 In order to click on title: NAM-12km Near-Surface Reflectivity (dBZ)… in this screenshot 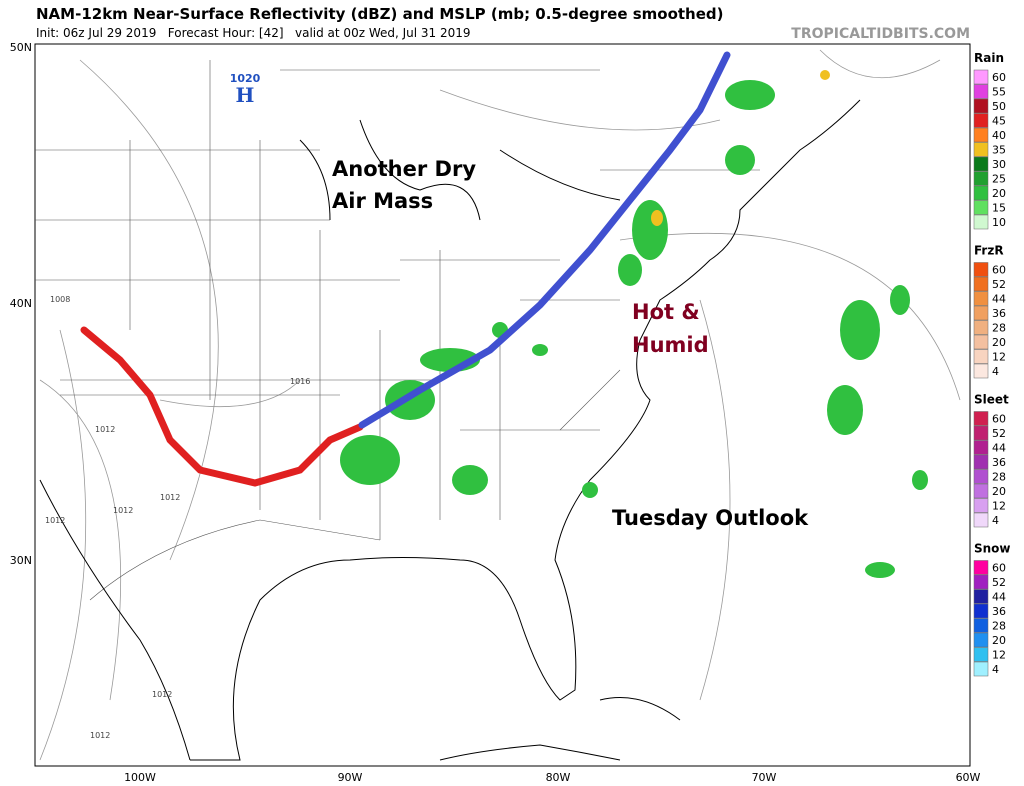, I will do `click(380, 14)`.